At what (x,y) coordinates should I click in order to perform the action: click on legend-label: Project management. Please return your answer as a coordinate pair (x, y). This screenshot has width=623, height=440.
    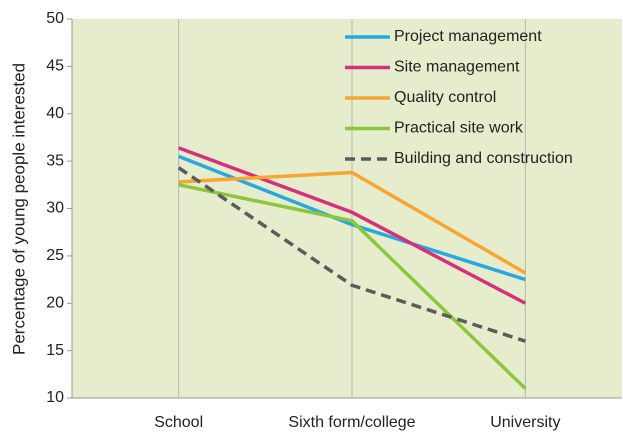
    Looking at the image, I should click on (468, 36).